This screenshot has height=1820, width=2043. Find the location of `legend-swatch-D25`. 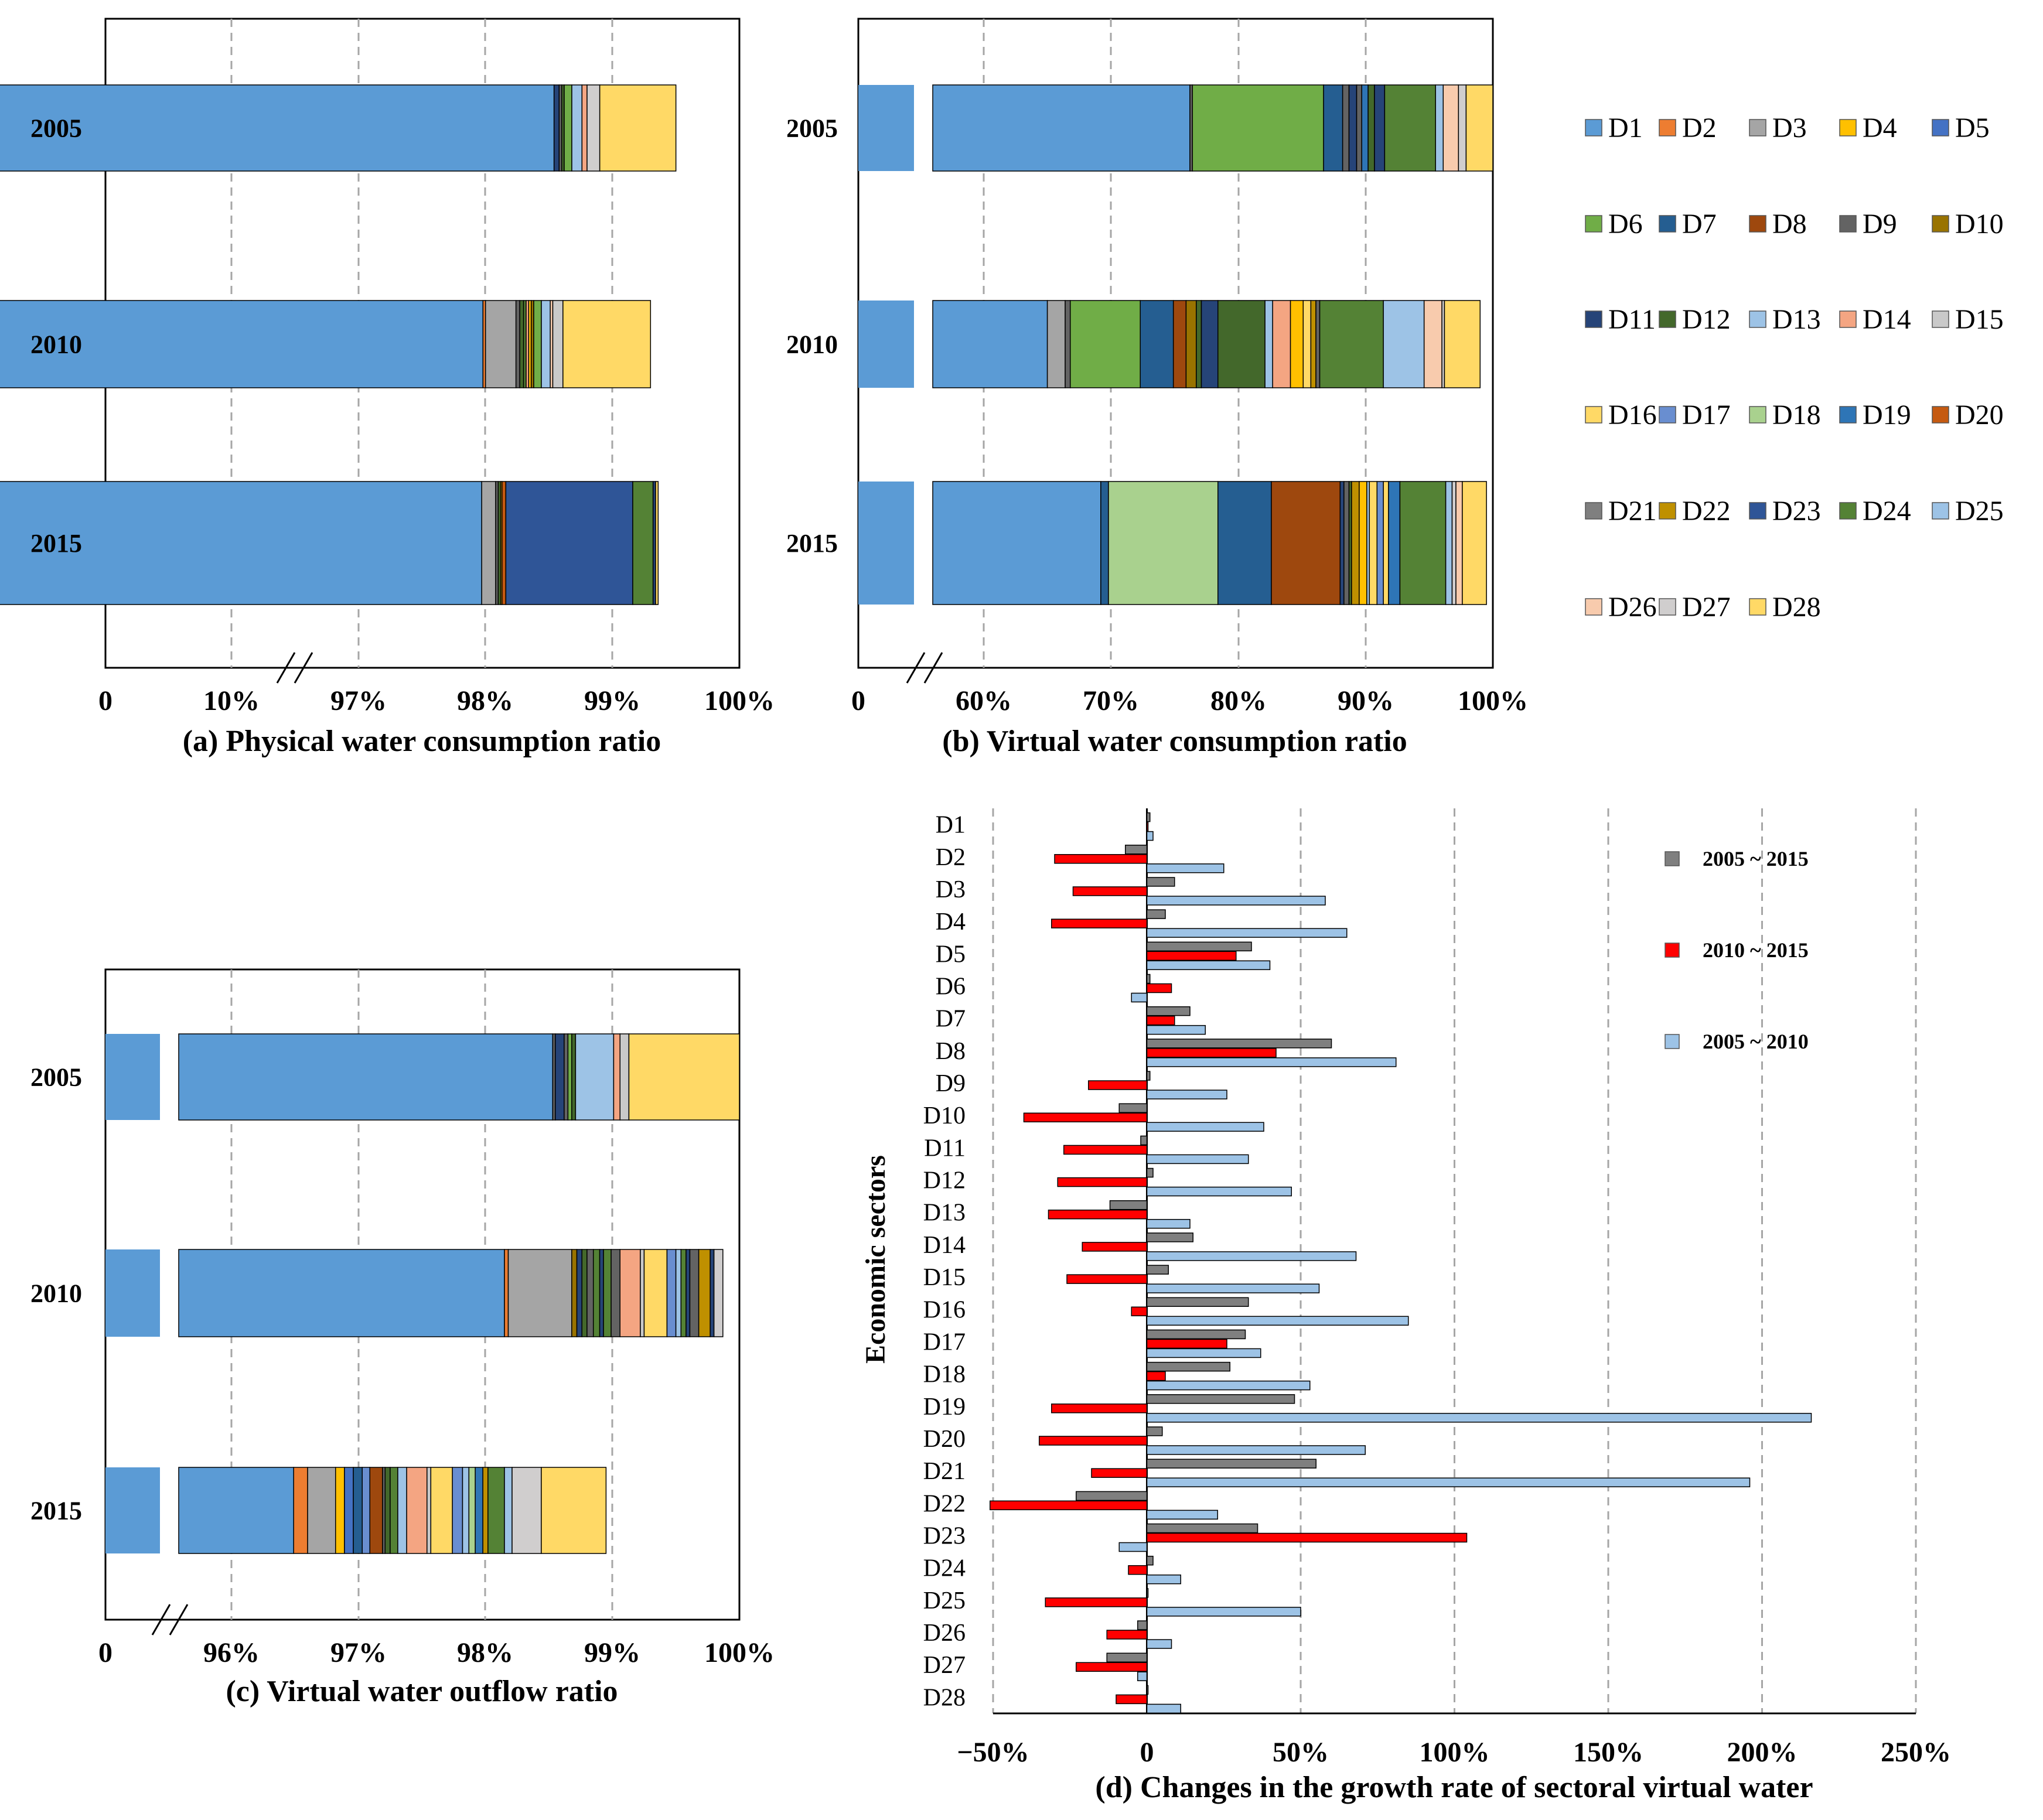

legend-swatch-D25 is located at coordinates (1940, 511).